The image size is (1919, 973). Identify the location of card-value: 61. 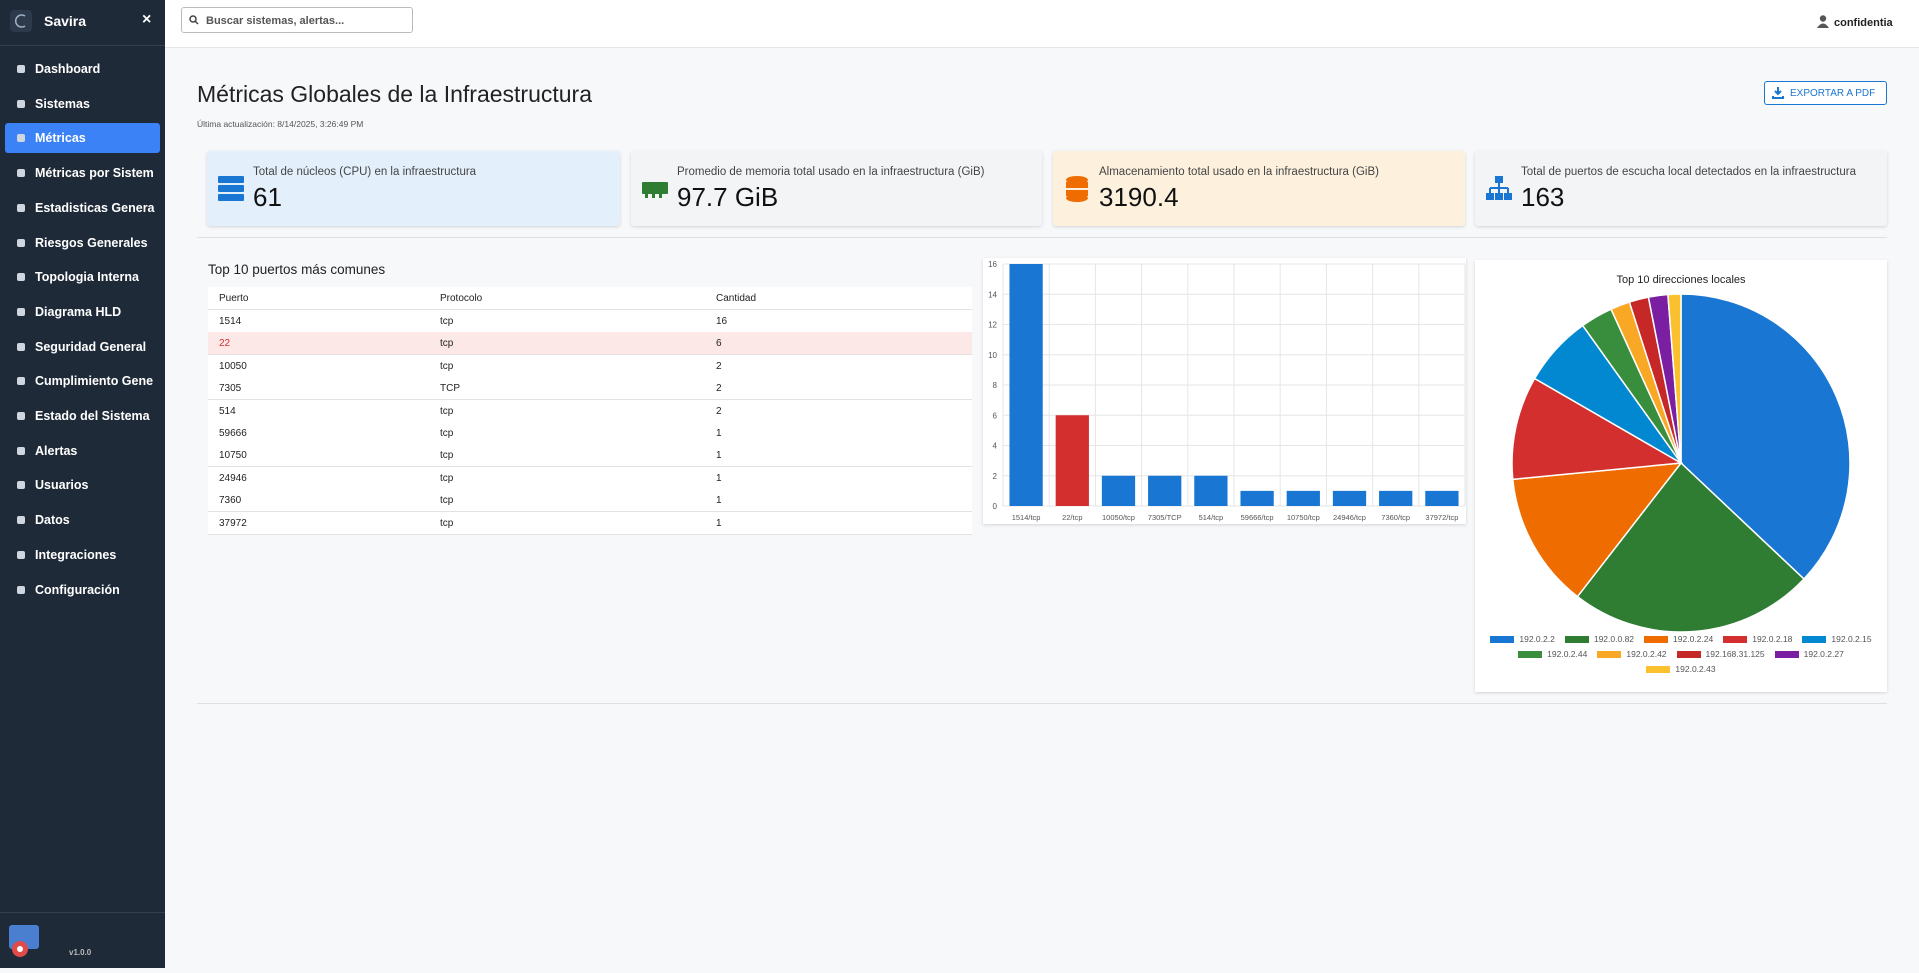
(267, 197).